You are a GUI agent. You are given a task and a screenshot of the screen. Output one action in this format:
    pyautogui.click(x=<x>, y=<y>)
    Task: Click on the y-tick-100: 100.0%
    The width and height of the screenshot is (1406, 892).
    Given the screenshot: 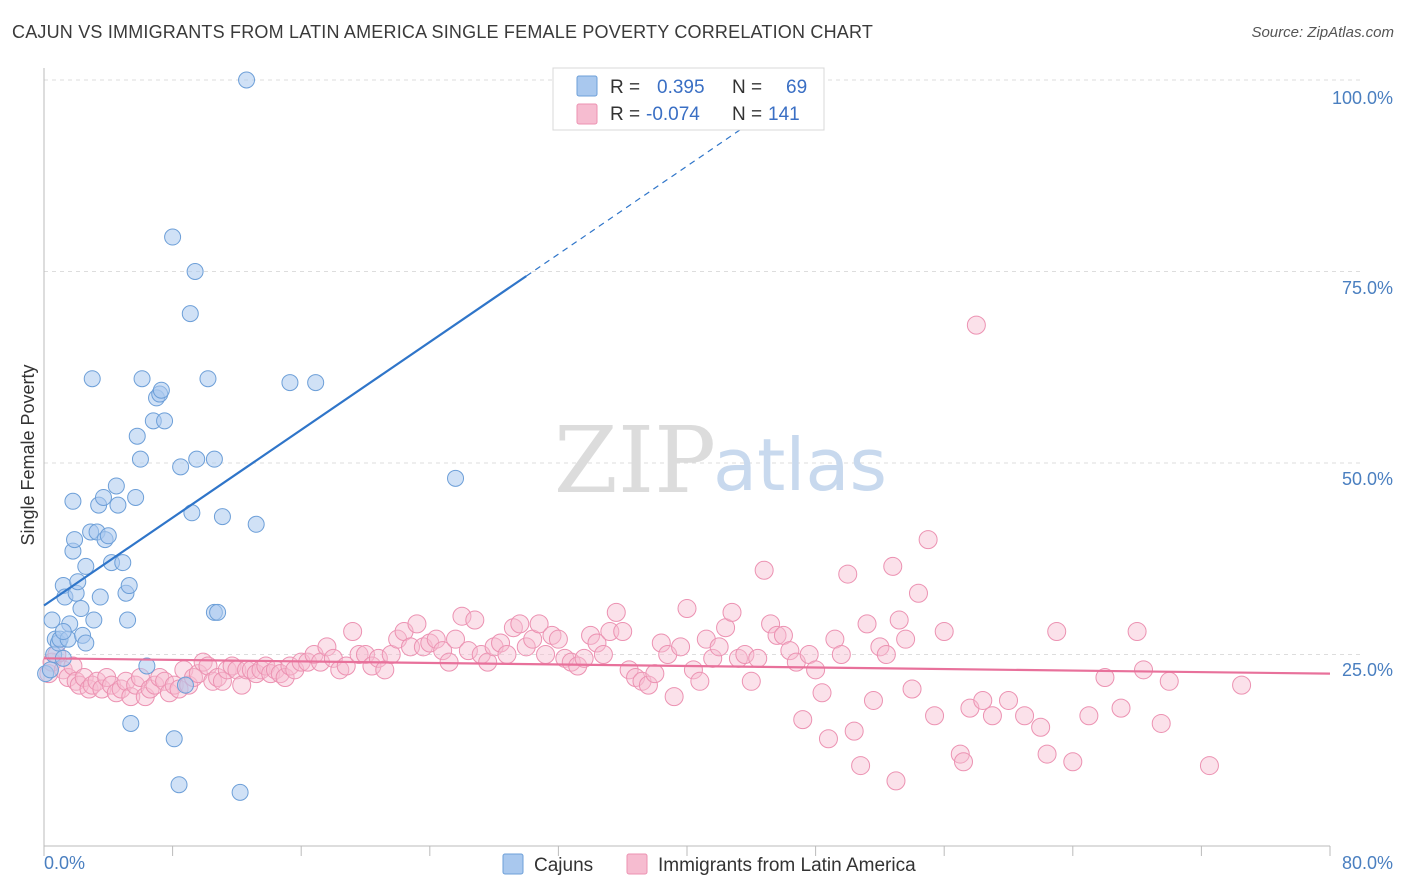 What is the action you would take?
    pyautogui.click(x=1362, y=98)
    